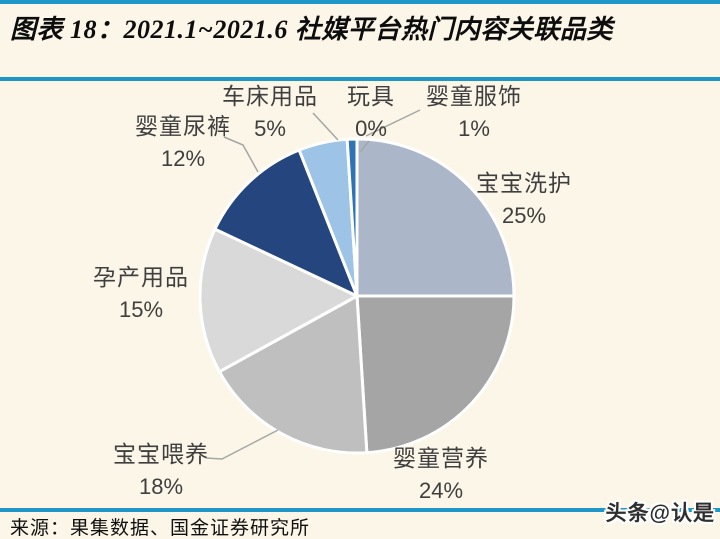 The width and height of the screenshot is (720, 539). I want to click on pie-slice-infant-nutrition, so click(435, 374).